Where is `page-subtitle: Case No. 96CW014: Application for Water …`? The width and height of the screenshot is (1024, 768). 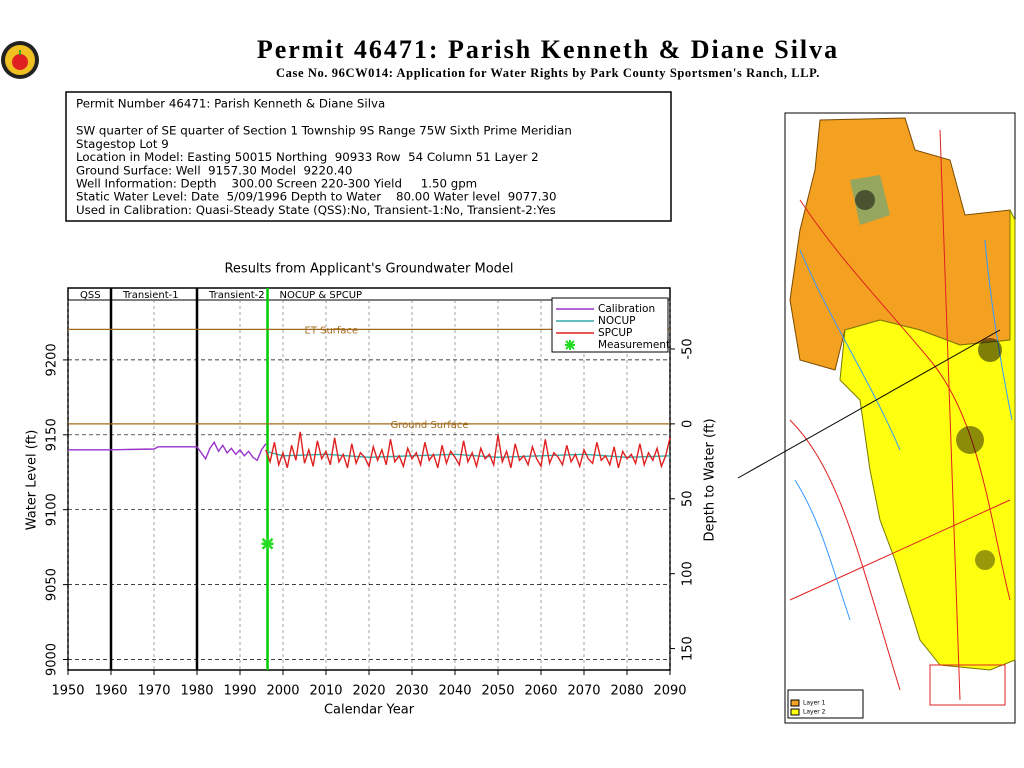
page-subtitle: Case No. 96CW014: Application for Water … is located at coordinates (548, 73).